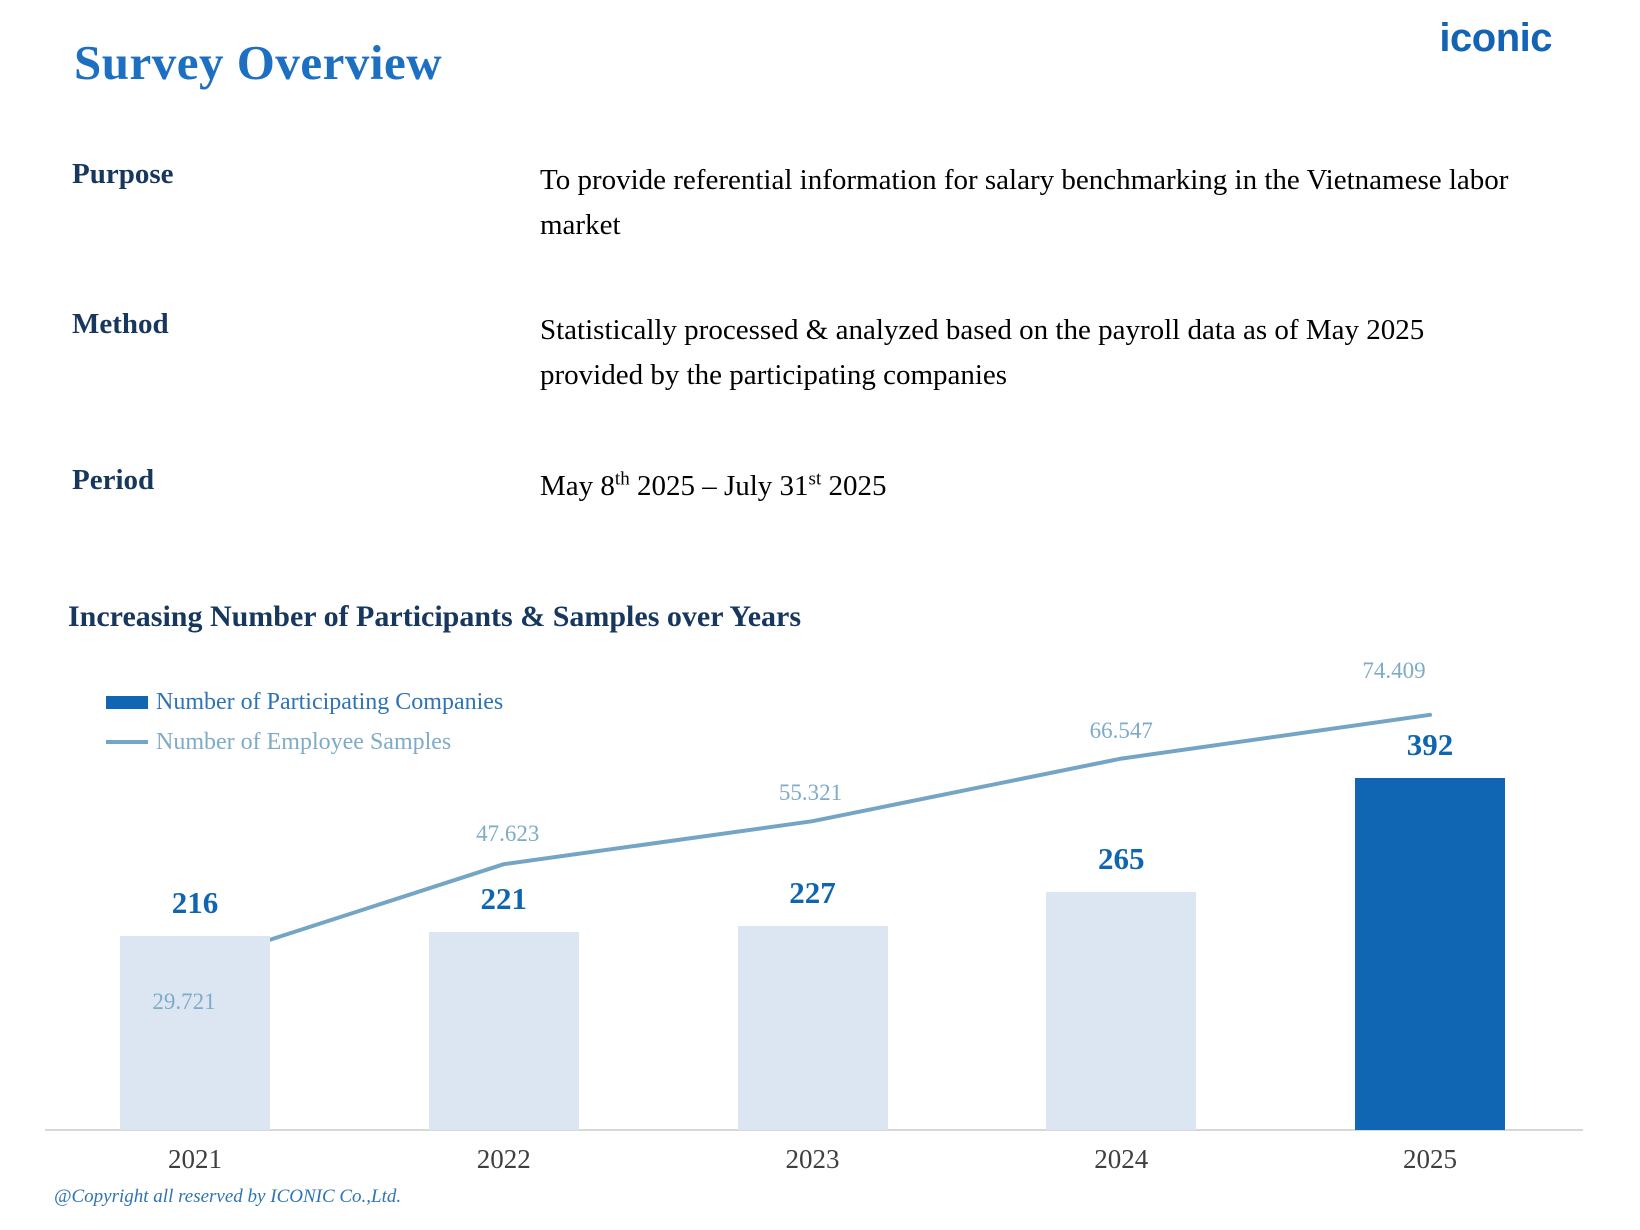 This screenshot has width=1640, height=1230. Describe the element at coordinates (1032, 486) in the screenshot. I see `period-text: May 8th 2025 – July 31st 2025` at that location.